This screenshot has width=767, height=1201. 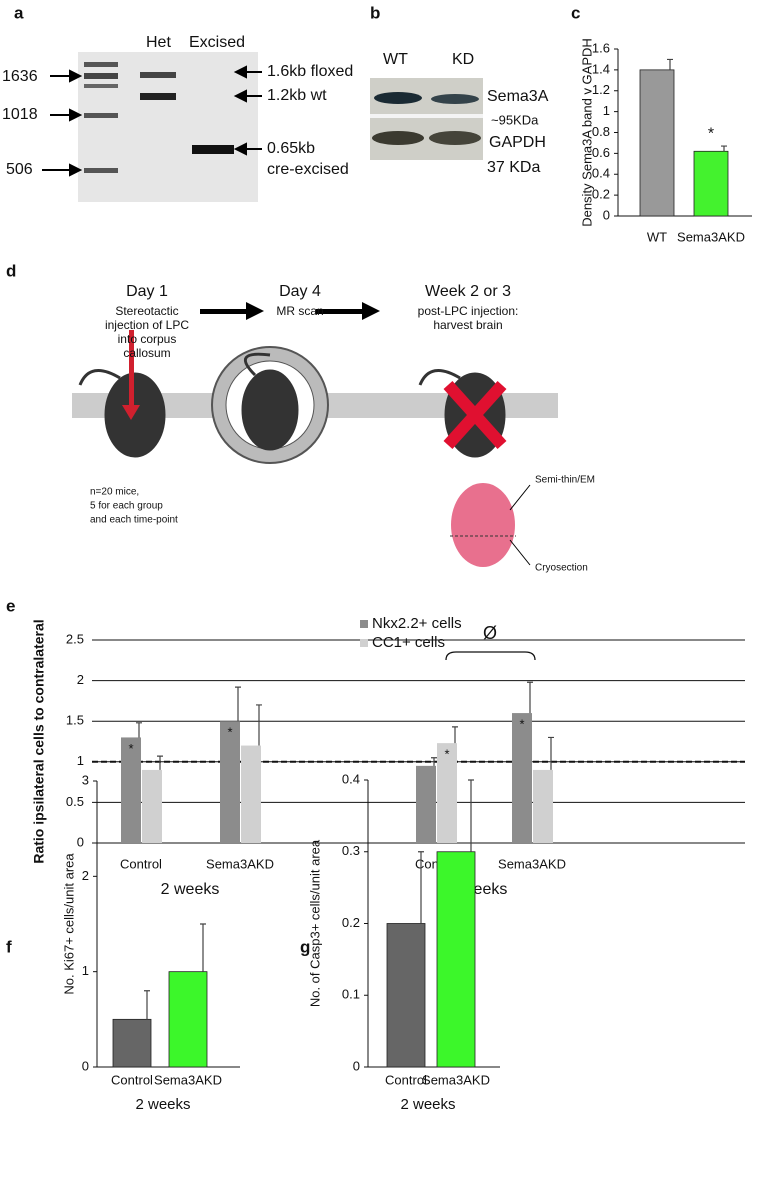 What do you see at coordinates (300, 291) in the screenshot?
I see `step-title: Day 4` at bounding box center [300, 291].